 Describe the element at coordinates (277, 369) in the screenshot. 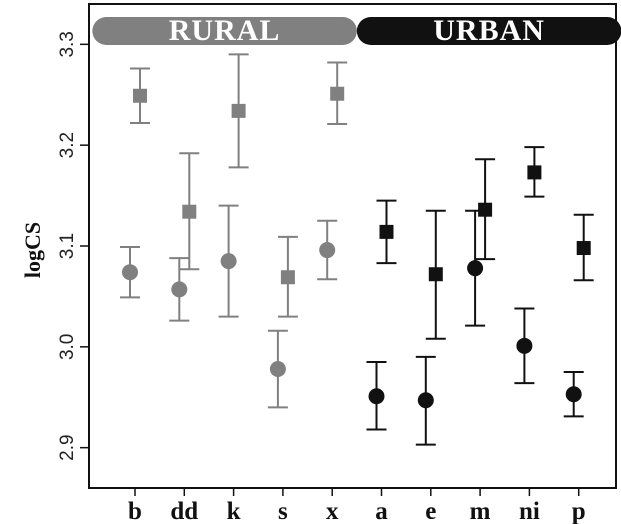

I see `point-circle-s` at that location.